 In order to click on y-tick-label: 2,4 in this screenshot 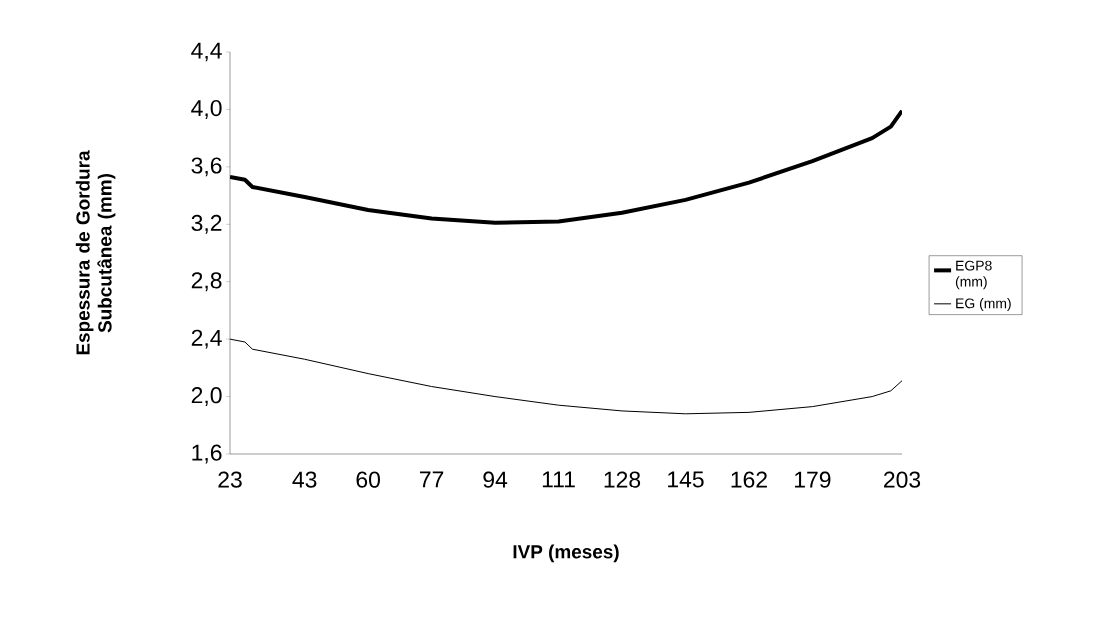, I will do `click(206, 339)`.